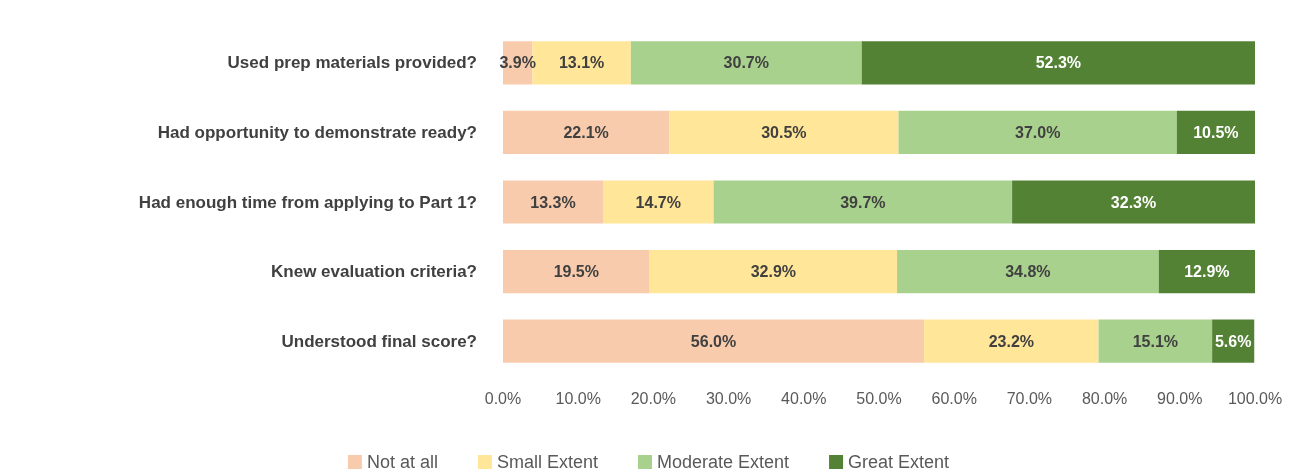 This screenshot has height=476, width=1297. I want to click on data-label: 10.5%, so click(1216, 132).